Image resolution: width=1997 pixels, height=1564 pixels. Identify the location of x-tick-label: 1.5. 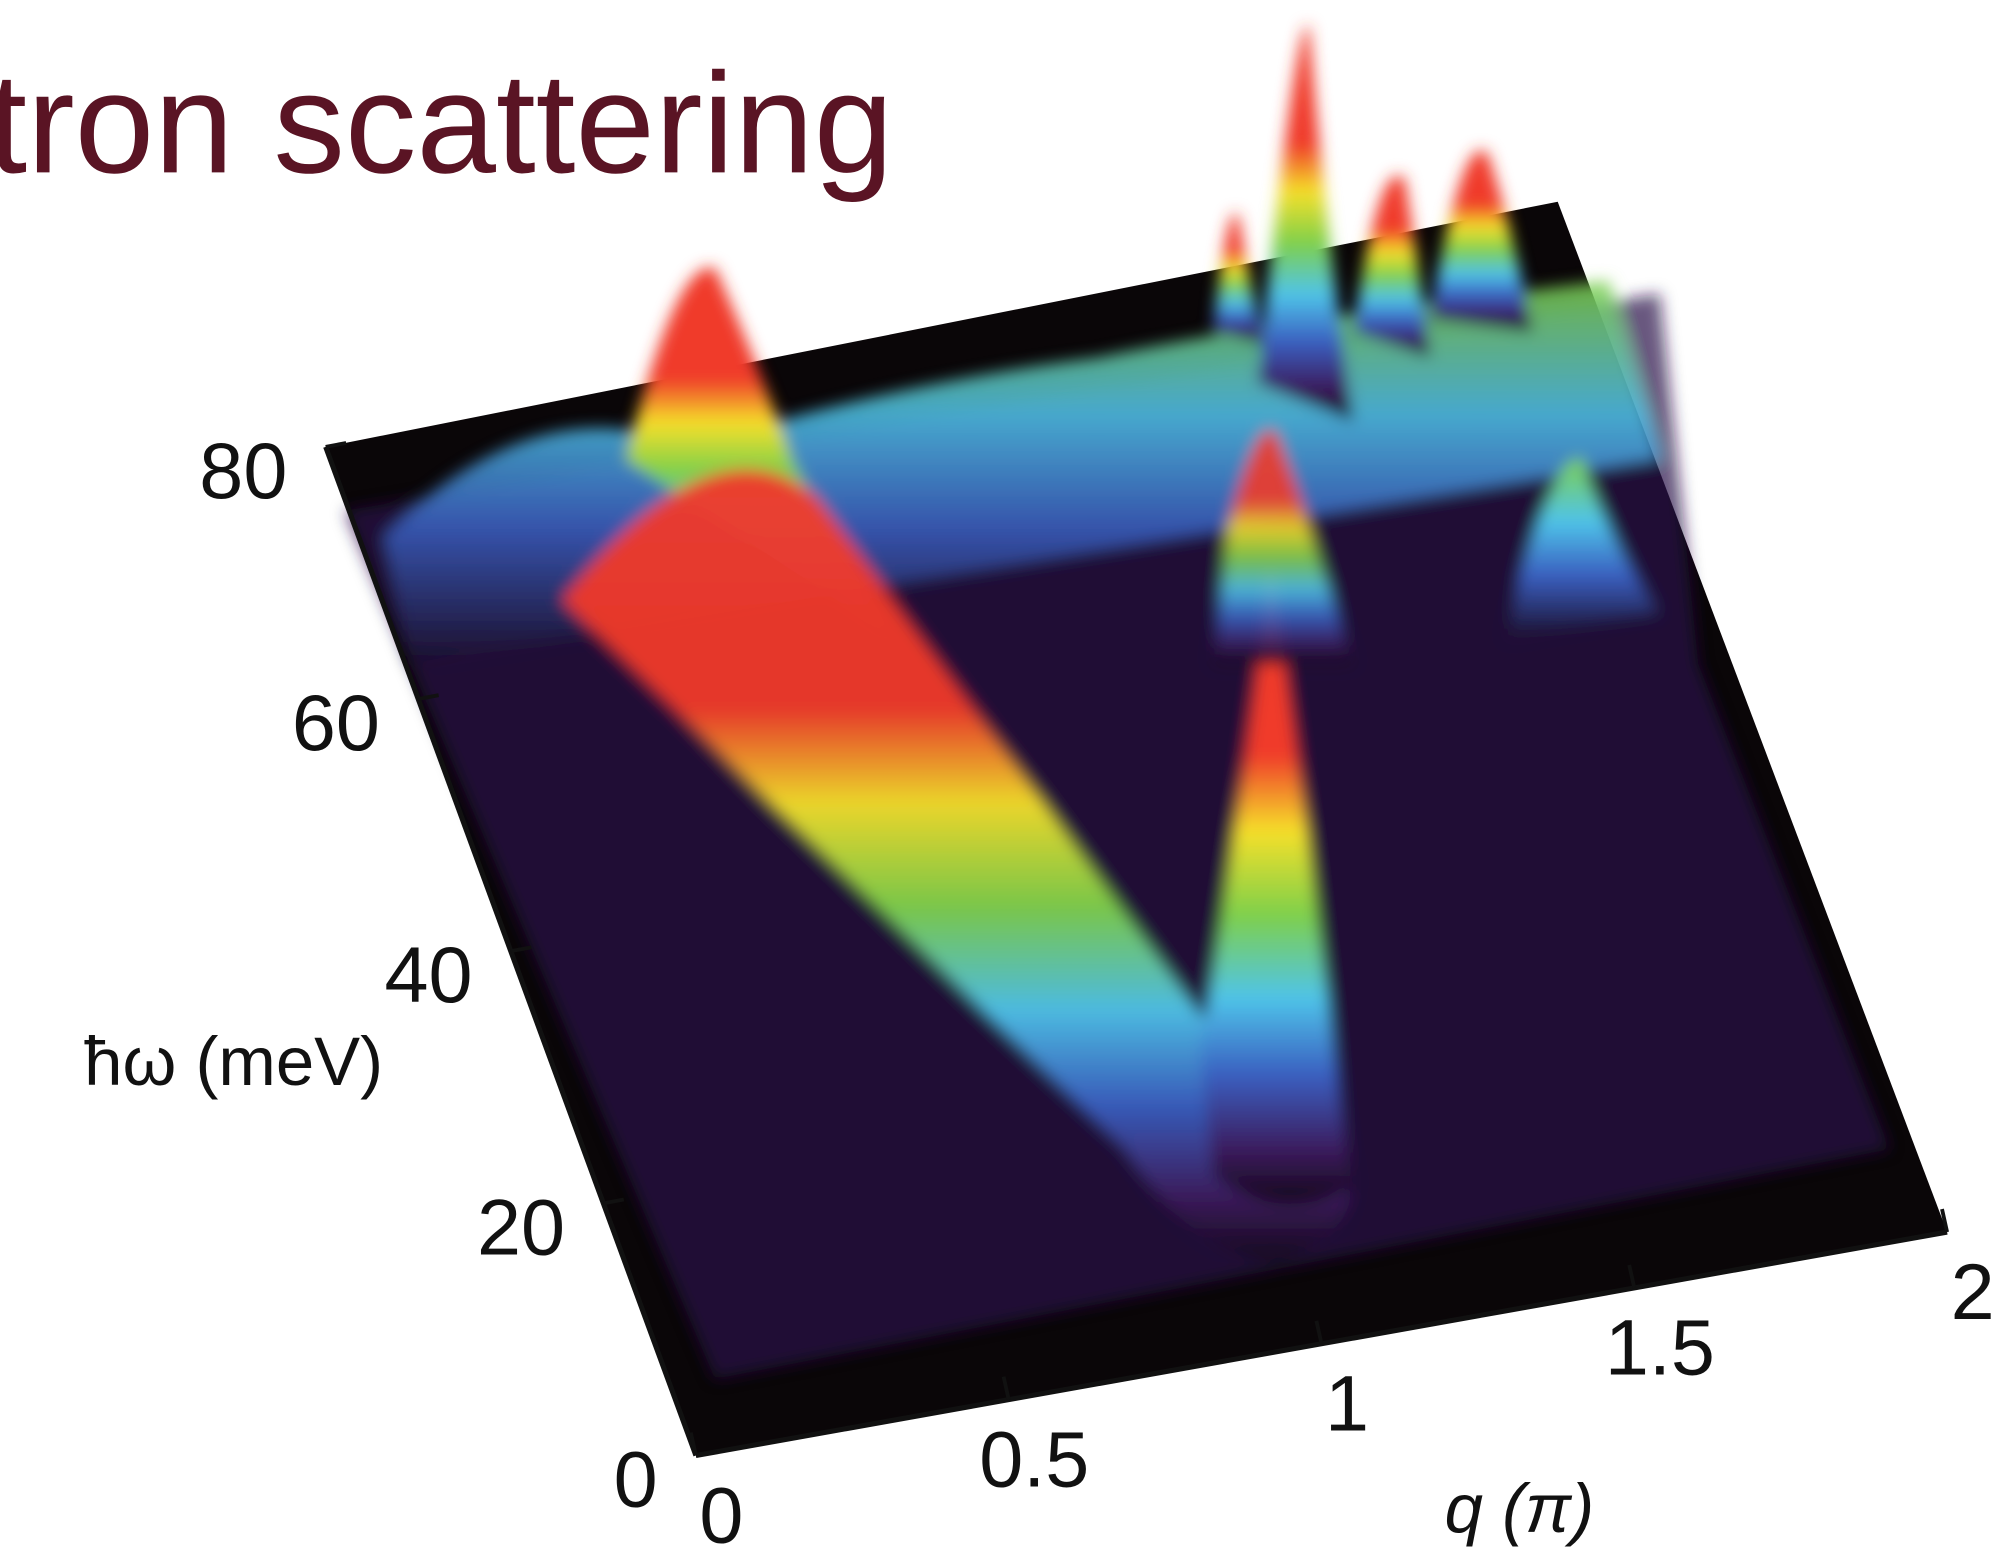
(1660, 1347).